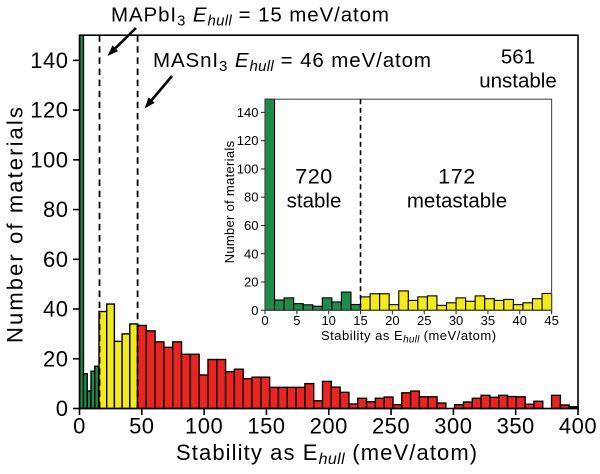  What do you see at coordinates (250, 17) in the screenshot?
I see `svg-text: MAPbI3 Ehull = 15 meV/atom` at bounding box center [250, 17].